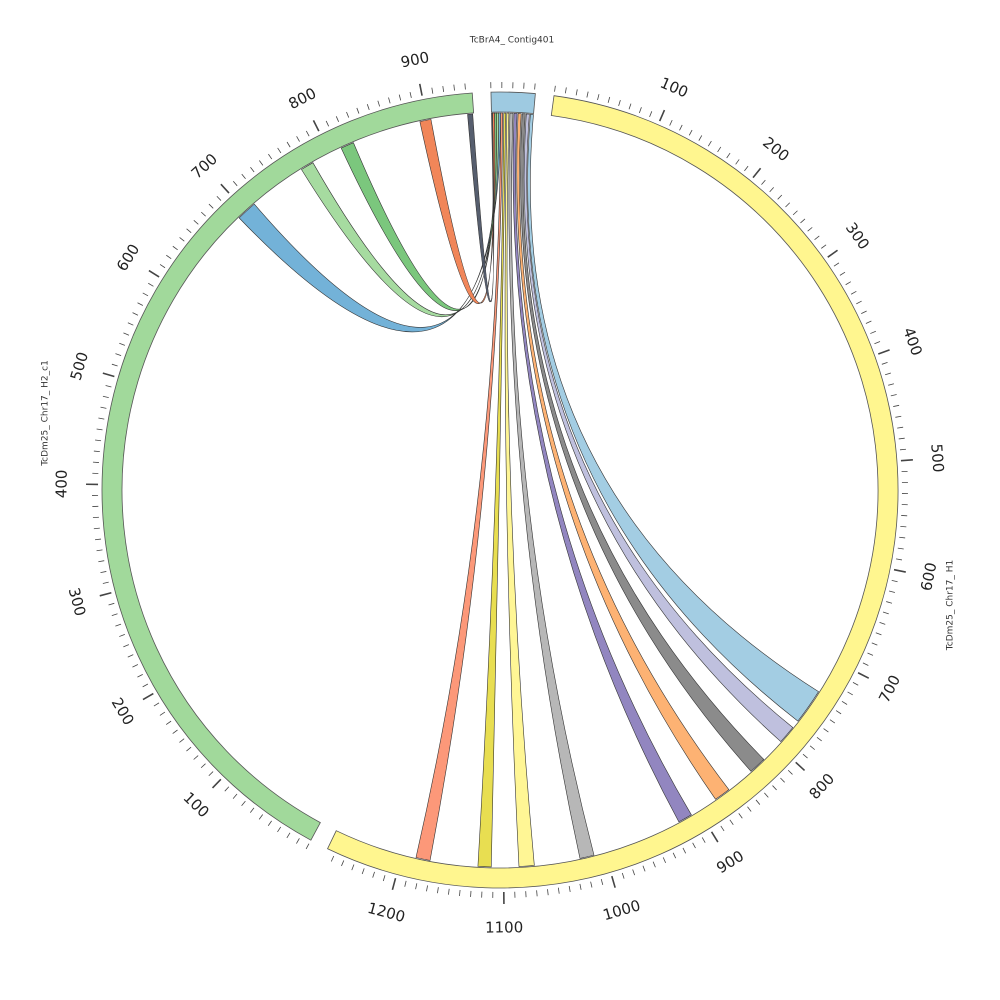 The image size is (1000, 1000). I want to click on tick-label: 600, so click(128, 258).